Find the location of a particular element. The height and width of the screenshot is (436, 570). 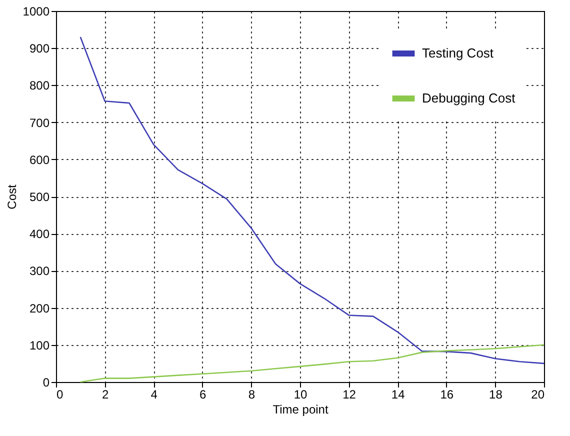

x-tick-label: 14 is located at coordinates (398, 395).